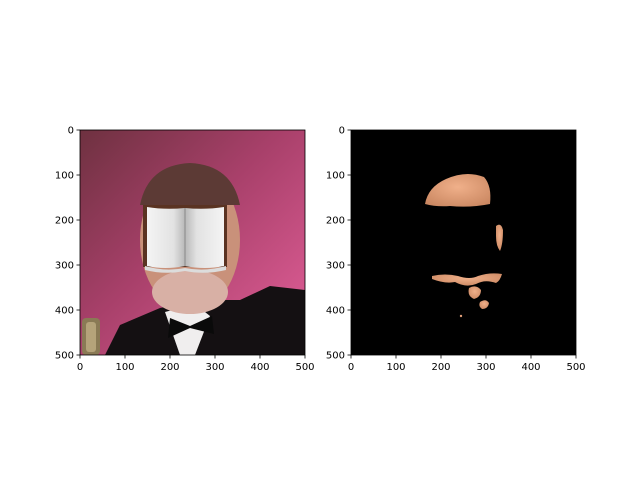 The width and height of the screenshot is (640, 480). I want to click on left-x-tick-label: 0, so click(80, 367).